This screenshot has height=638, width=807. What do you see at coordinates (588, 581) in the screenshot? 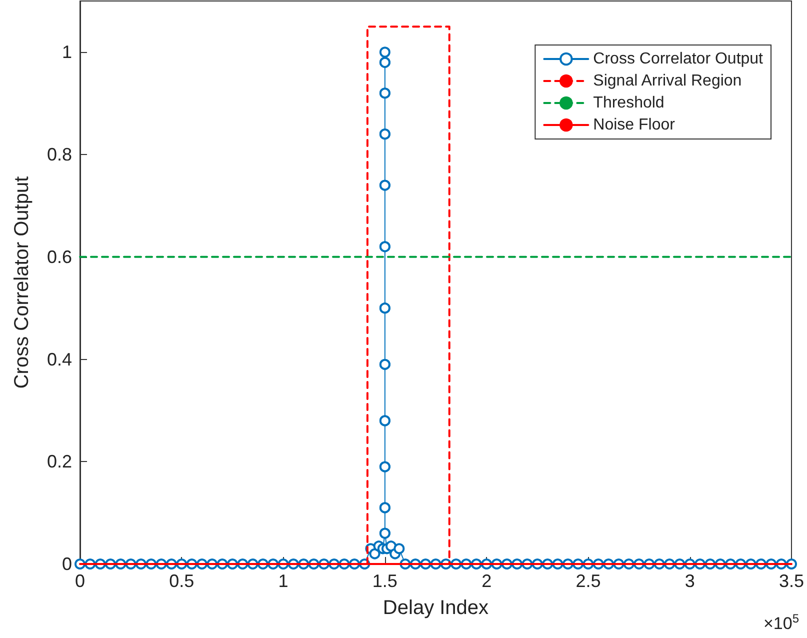
I see `x-tick-label: 2.5` at bounding box center [588, 581].